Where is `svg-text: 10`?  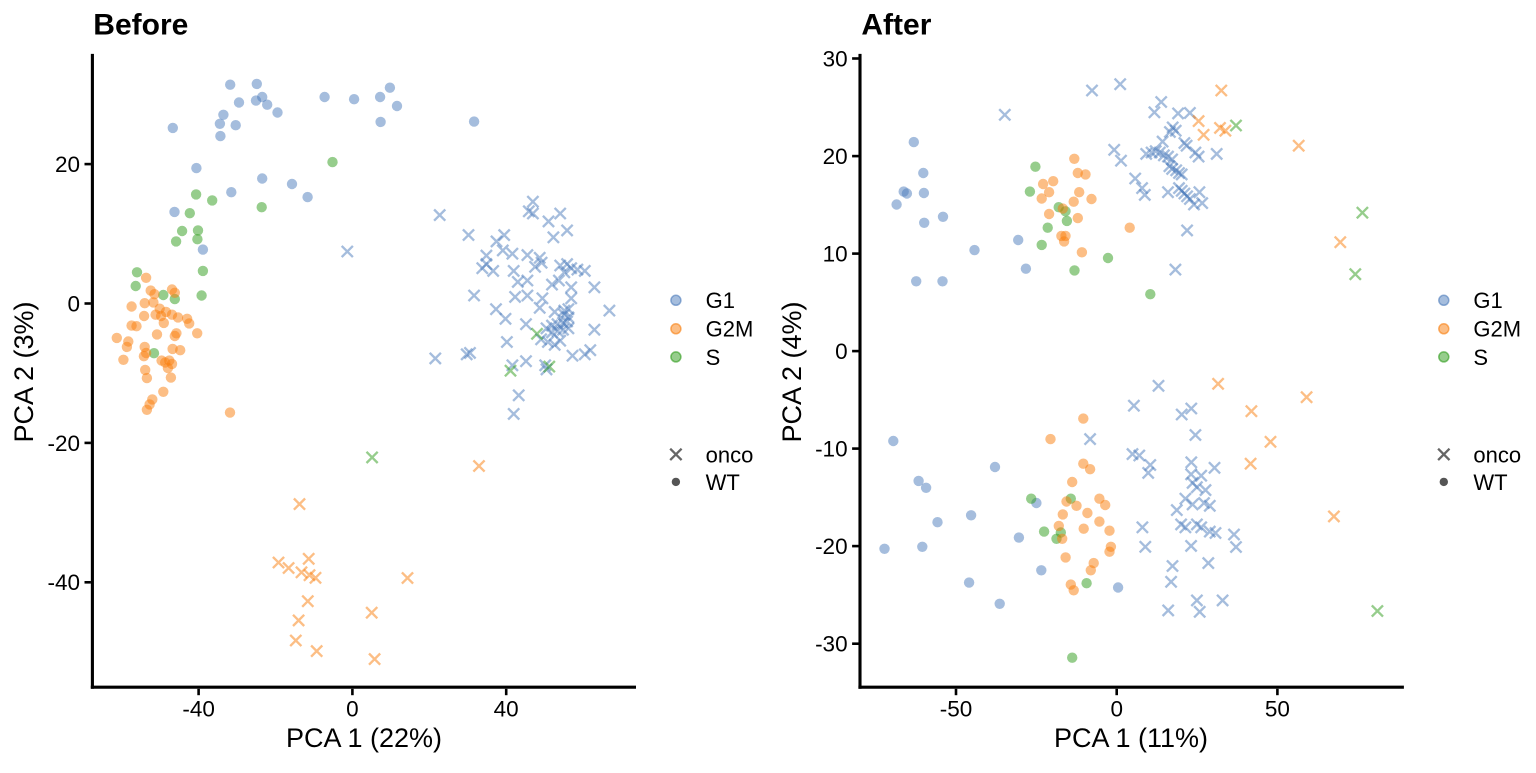 svg-text: 10 is located at coordinates (835, 254).